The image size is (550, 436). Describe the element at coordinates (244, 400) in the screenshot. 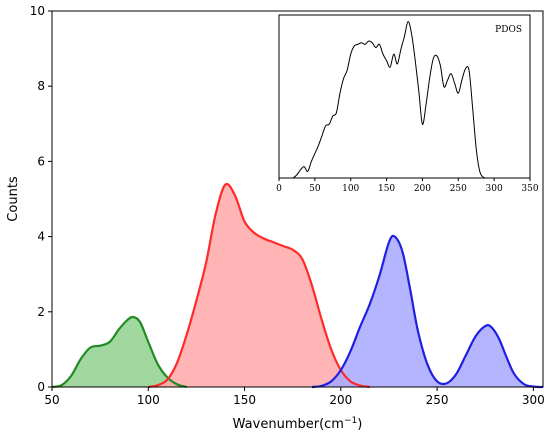

I see `x-tick-label: 150` at that location.